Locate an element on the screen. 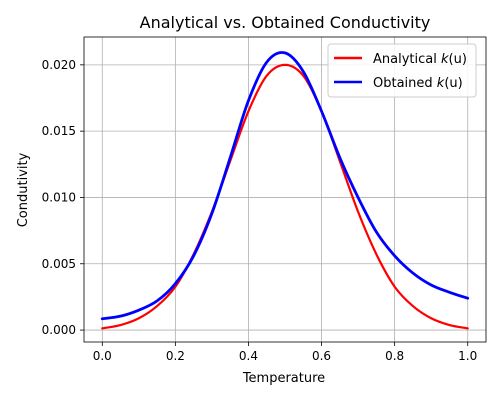 Image resolution: width=500 pixels, height=404 pixels. y-tick-label: 0.000 is located at coordinates (59, 330).